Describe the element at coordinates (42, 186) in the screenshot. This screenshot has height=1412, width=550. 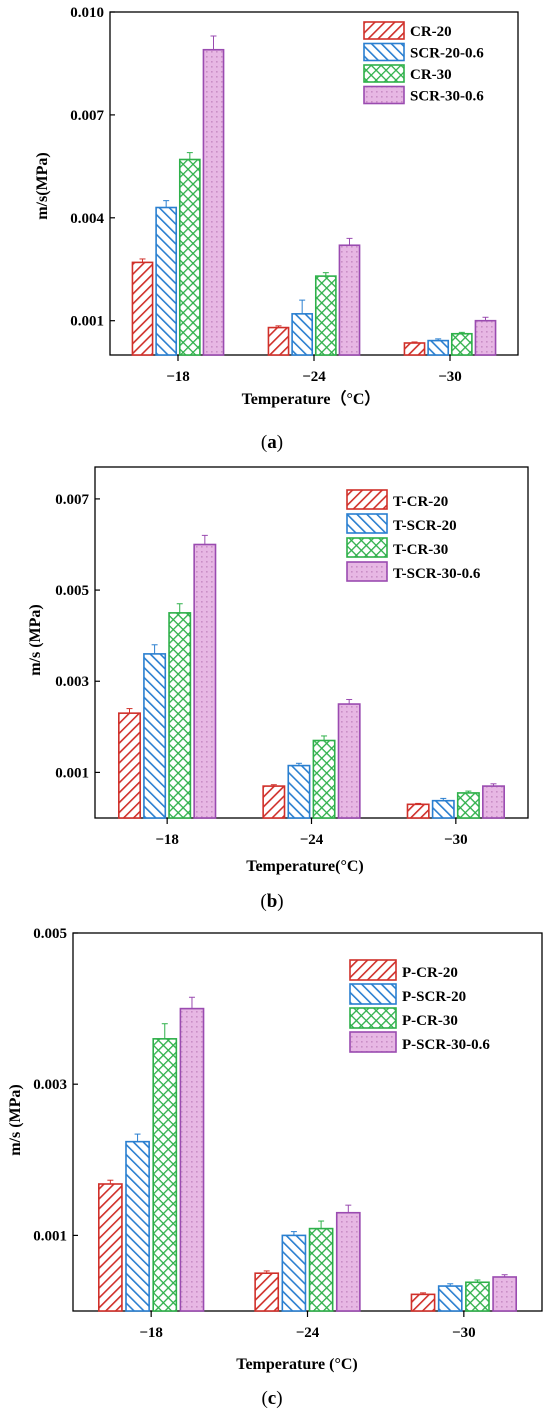
I see `y-axis-label: m/s(MPa)` at that location.